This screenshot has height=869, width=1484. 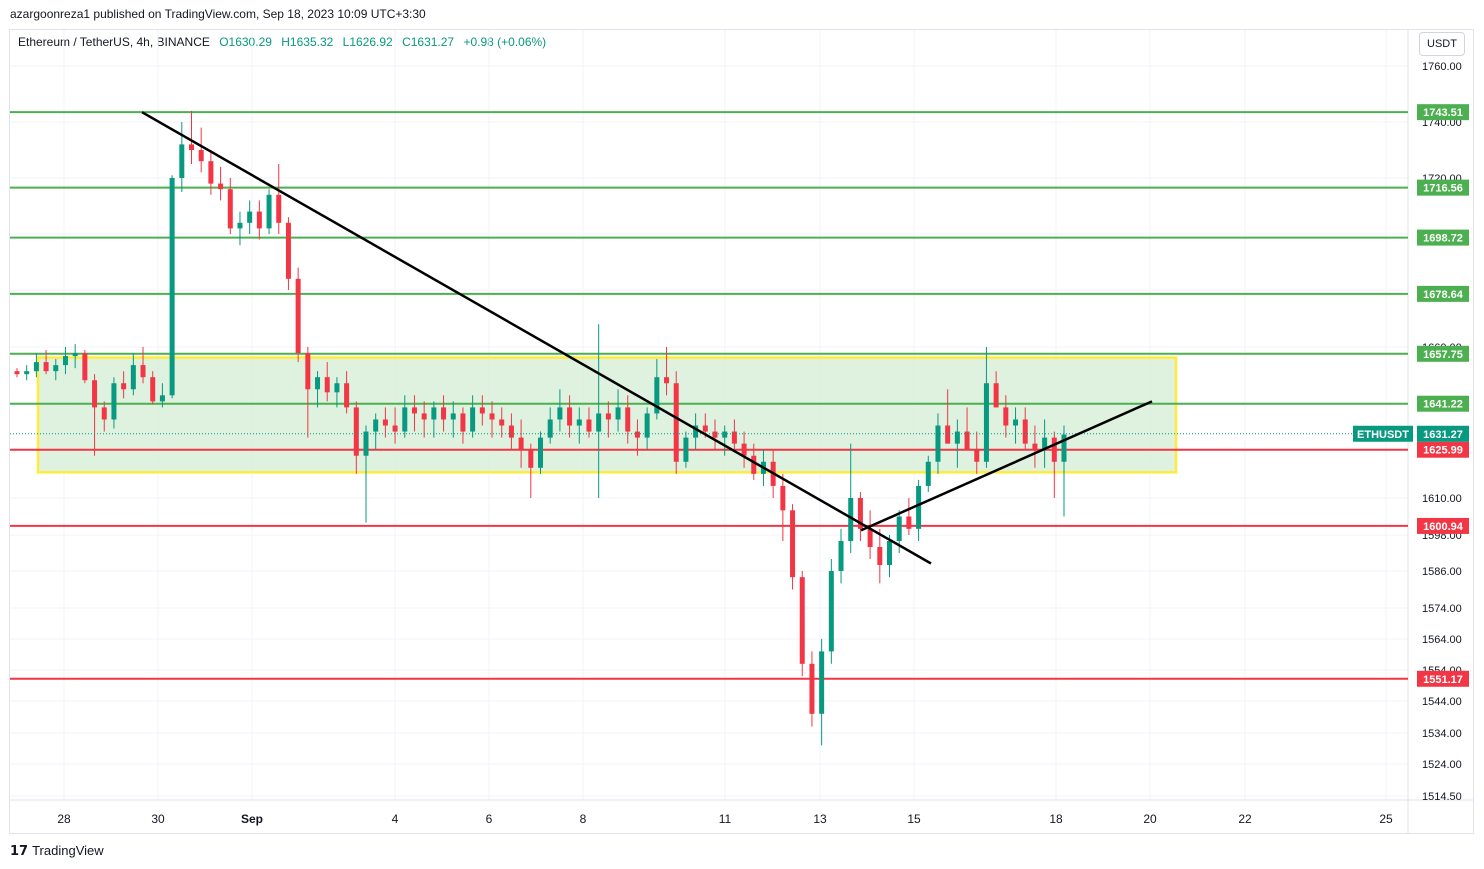 I want to click on x-tick-label: 22, so click(x=1245, y=819).